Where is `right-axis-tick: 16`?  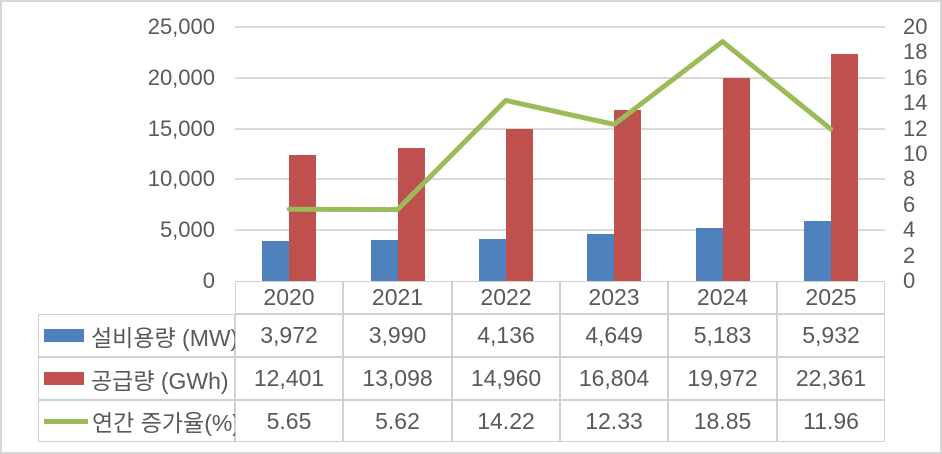
right-axis-tick: 16 is located at coordinates (915, 77).